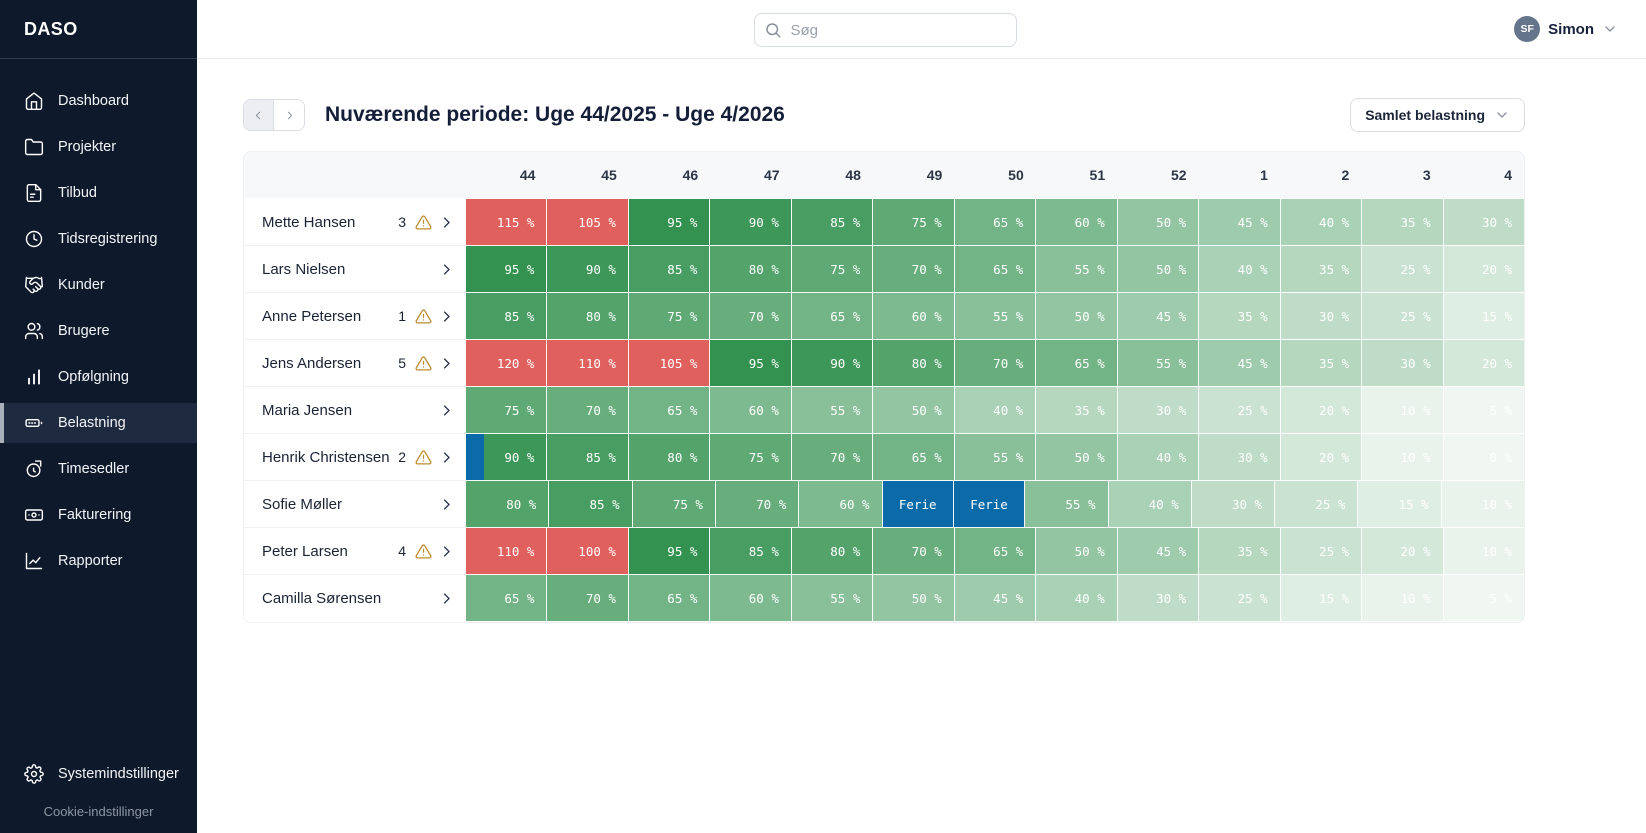 This screenshot has width=1646, height=833. I want to click on load-cell: 100 %, so click(588, 551).